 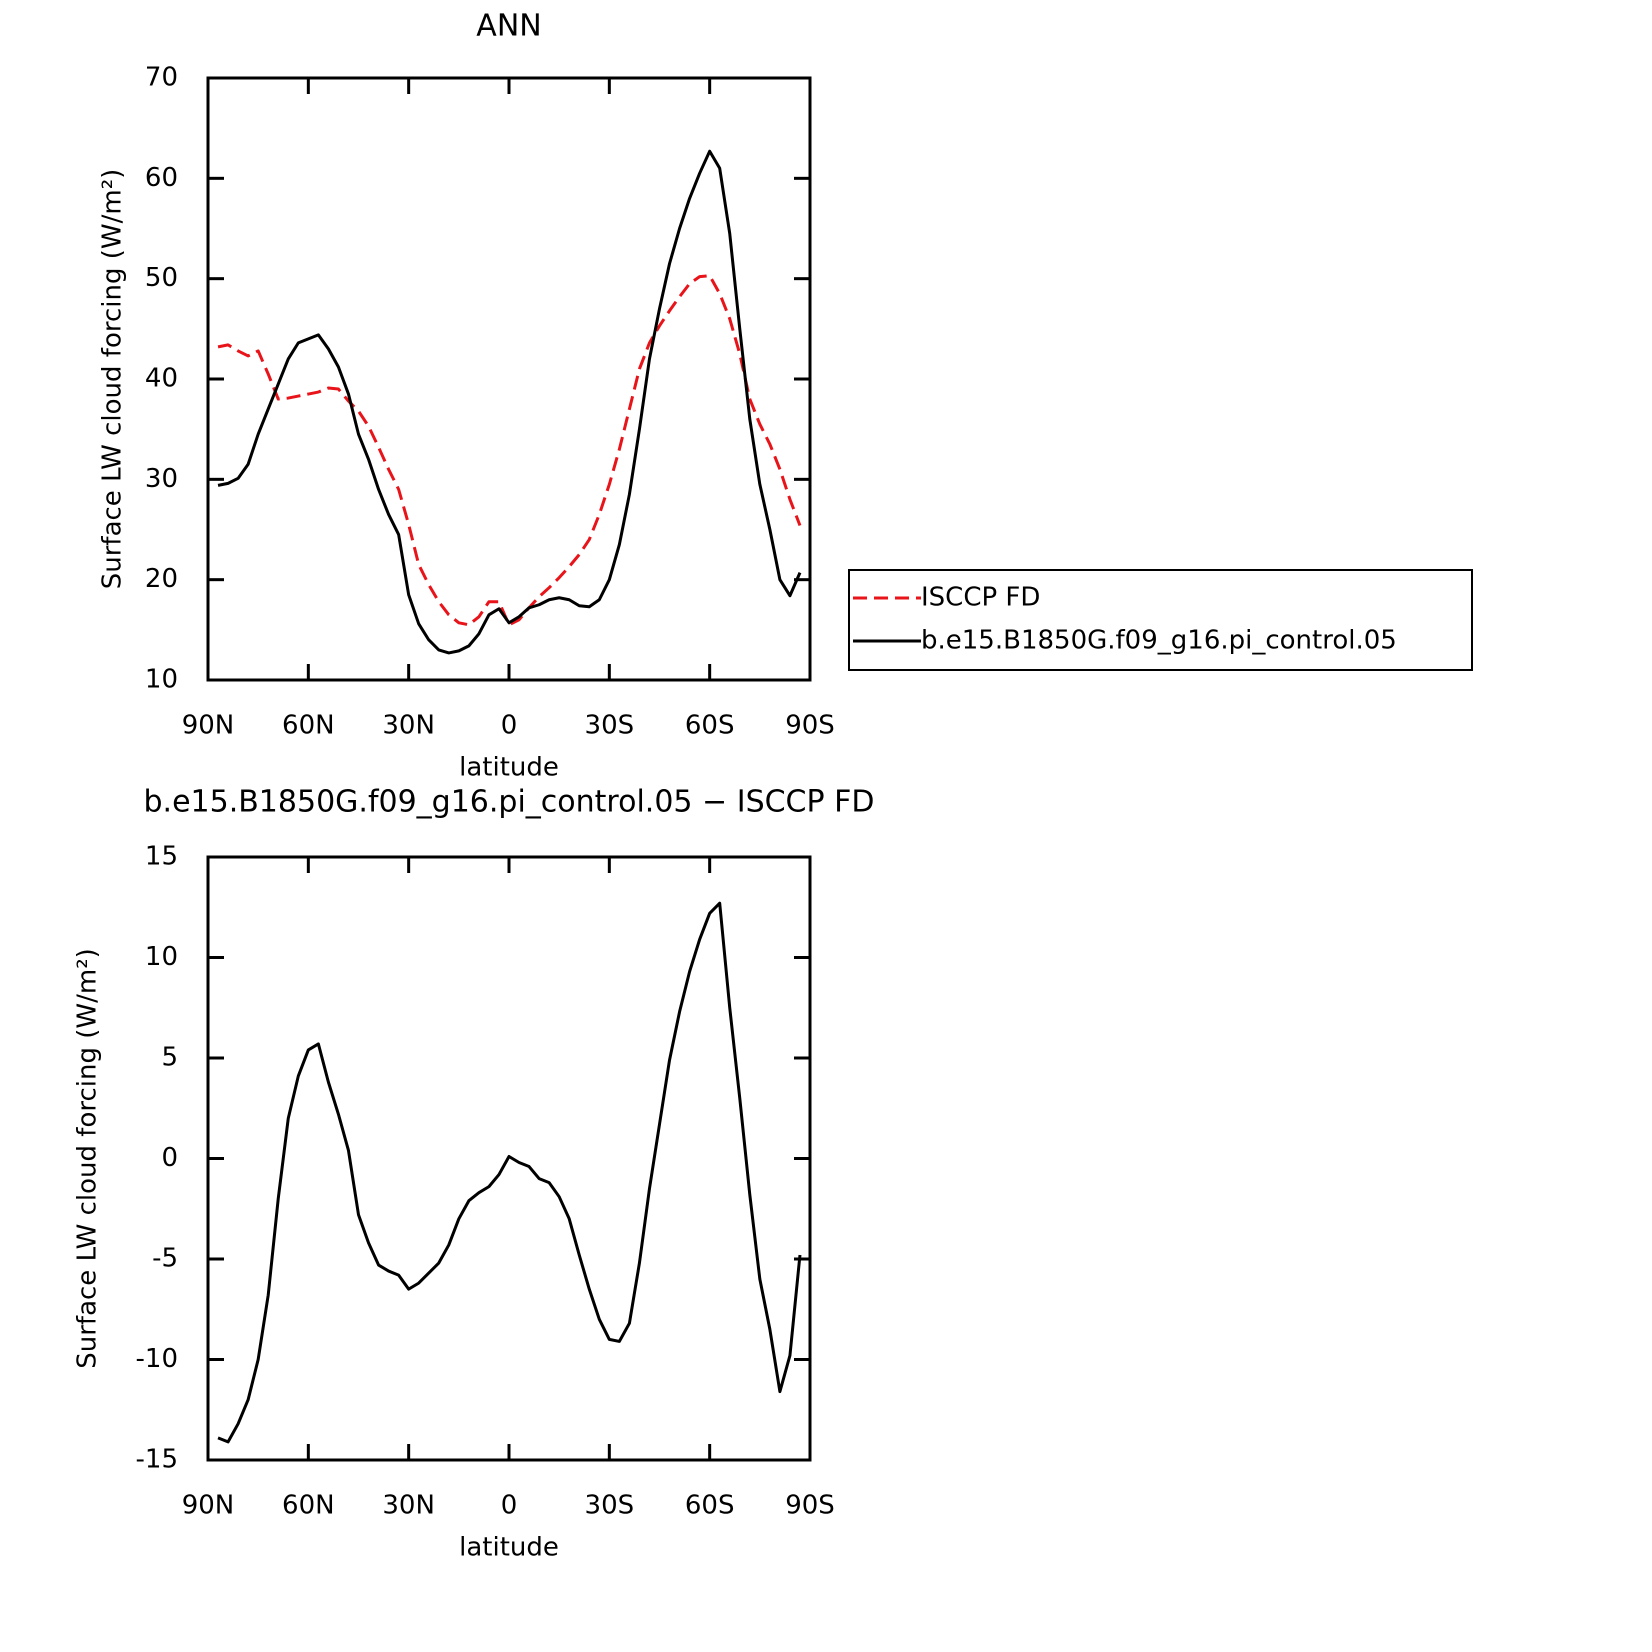 What do you see at coordinates (161, 78) in the screenshot?
I see `y-tick-label: 70` at bounding box center [161, 78].